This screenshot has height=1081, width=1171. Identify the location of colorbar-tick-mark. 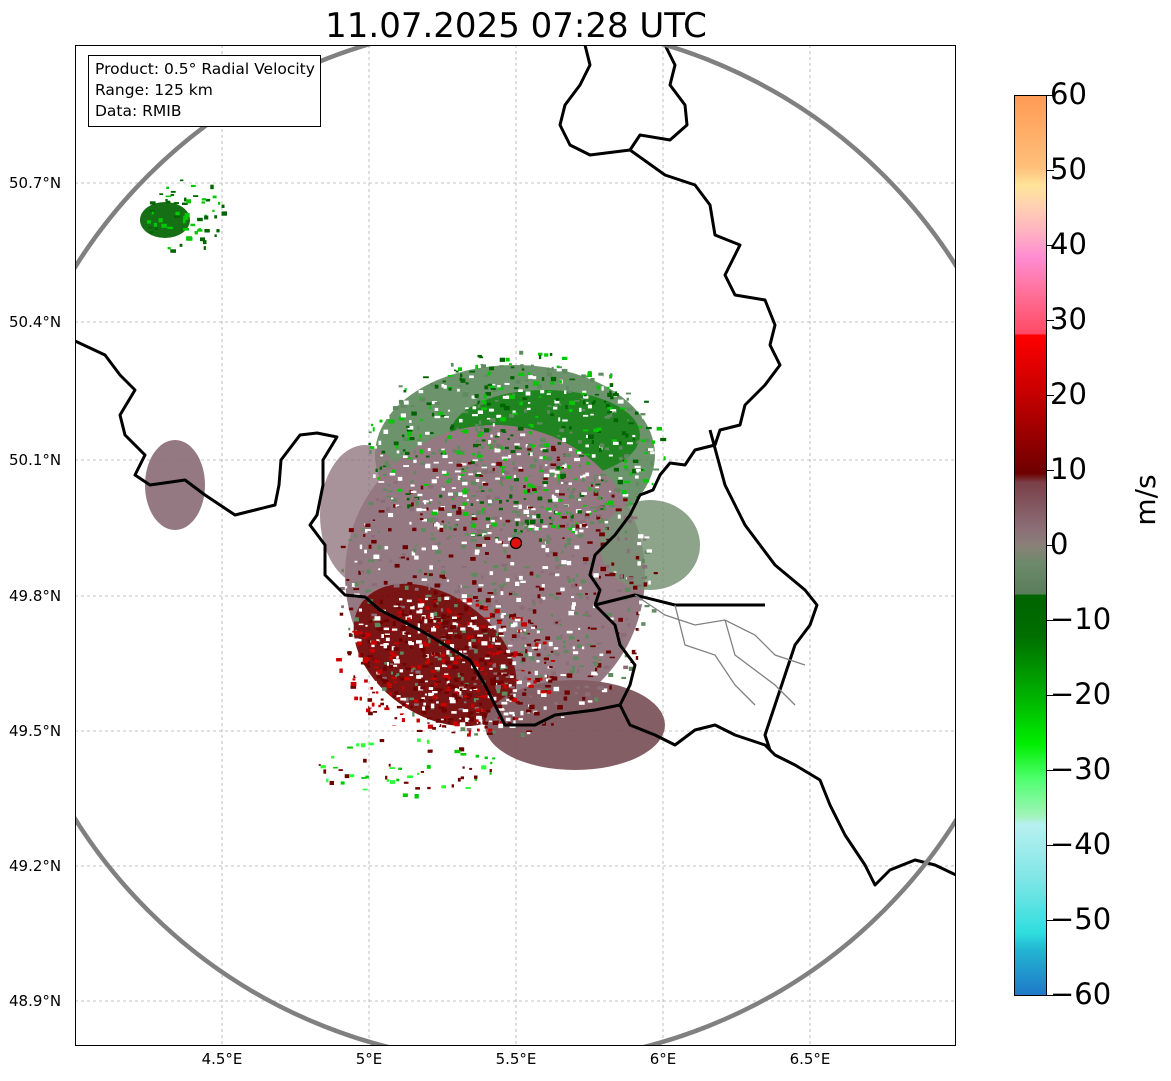
(1050, 695).